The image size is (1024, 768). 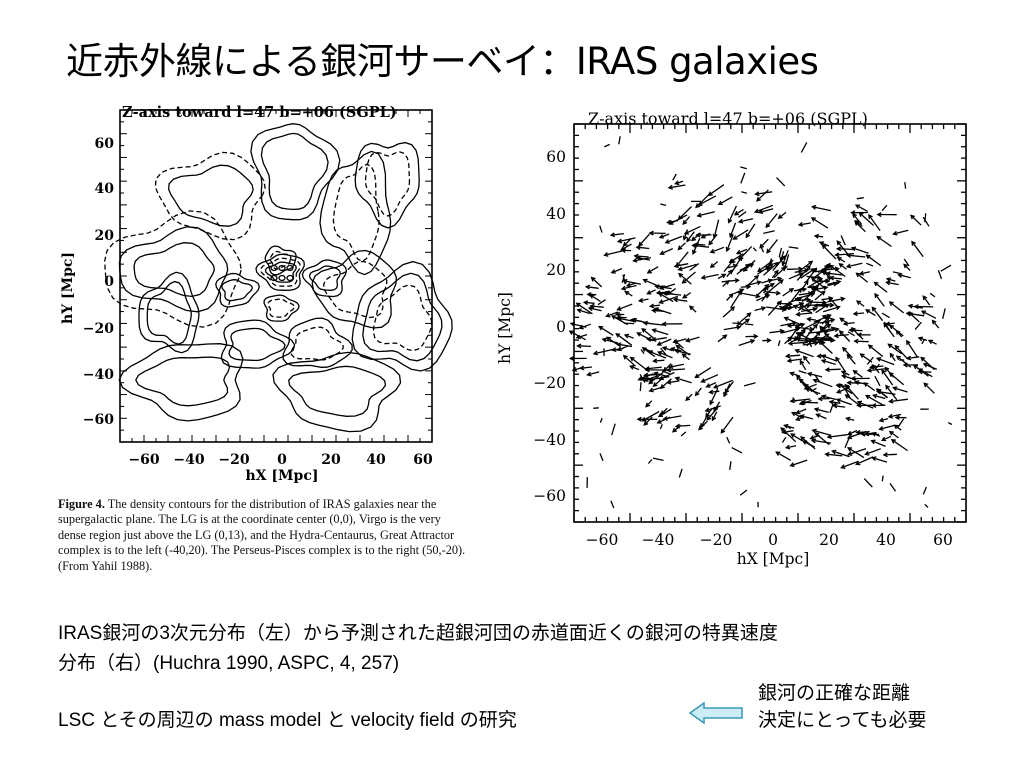 What do you see at coordinates (423, 460) in the screenshot?
I see `left-x-tick-label: 60` at bounding box center [423, 460].